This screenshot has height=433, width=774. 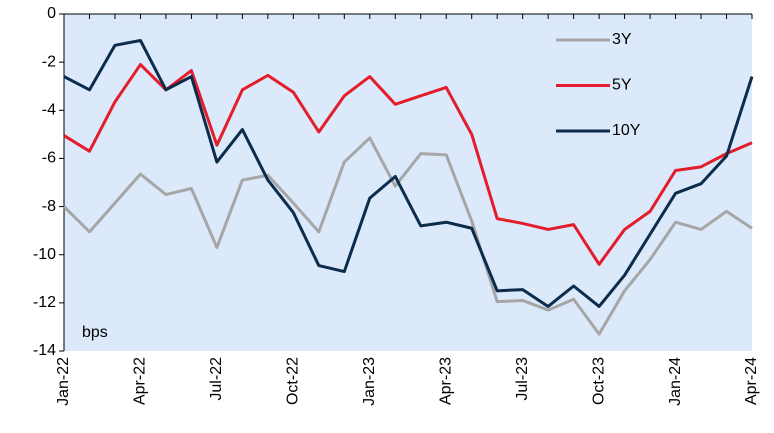 I want to click on annotation: bps, so click(x=95, y=332).